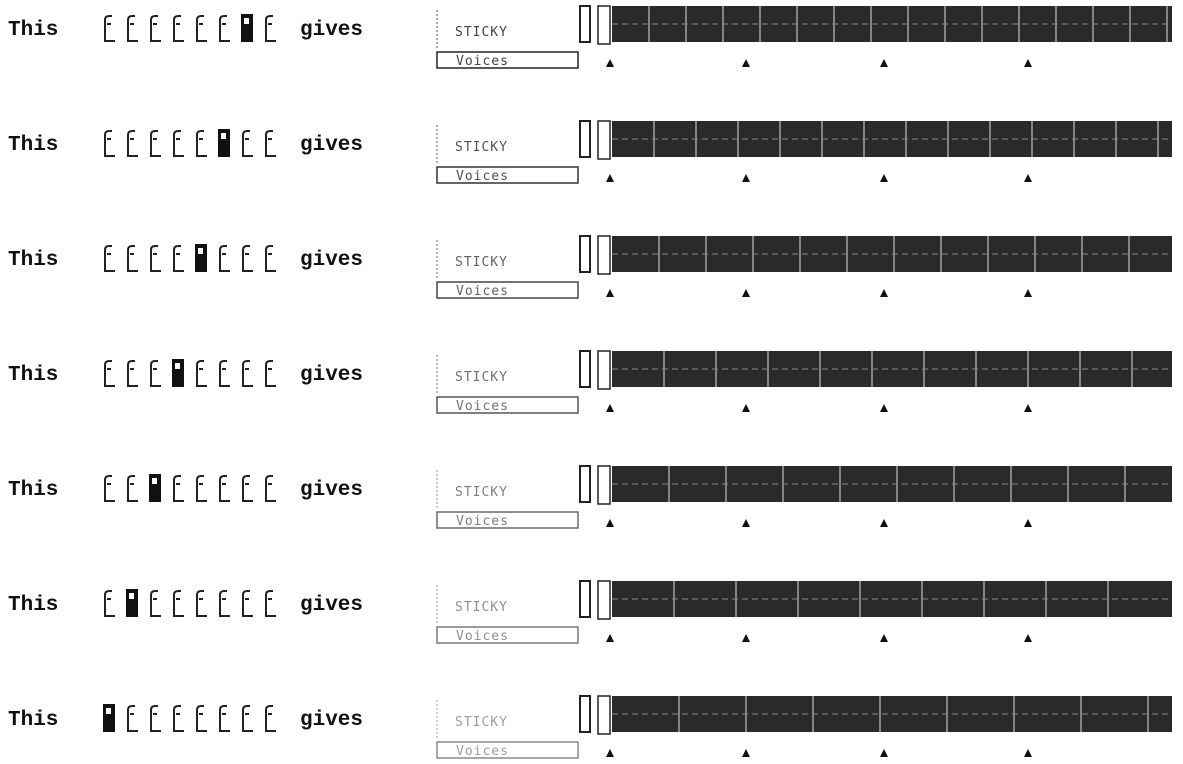 This screenshot has width=1183, height=764. I want to click on sticky-panel: STICKY Voices, so click(507, 269).